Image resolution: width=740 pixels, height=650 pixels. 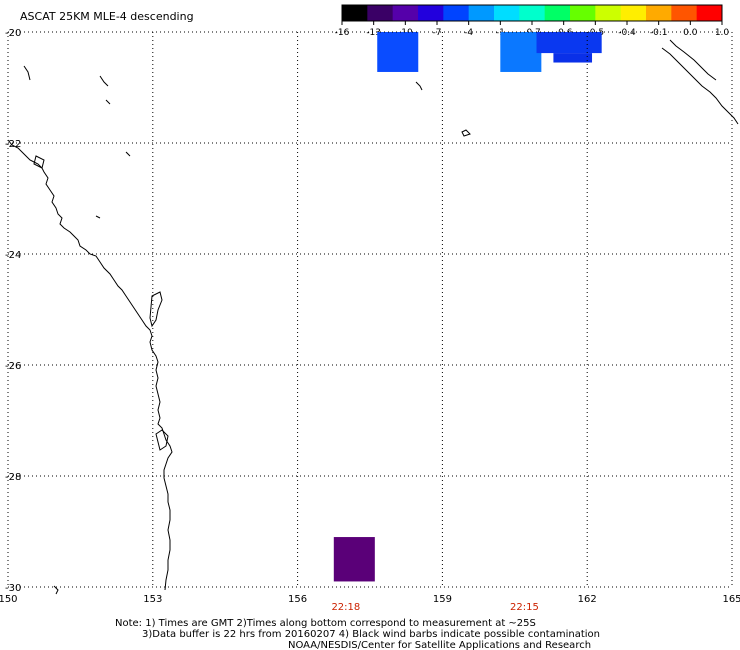 What do you see at coordinates (524, 607) in the screenshot?
I see `time-label: 22:15` at bounding box center [524, 607].